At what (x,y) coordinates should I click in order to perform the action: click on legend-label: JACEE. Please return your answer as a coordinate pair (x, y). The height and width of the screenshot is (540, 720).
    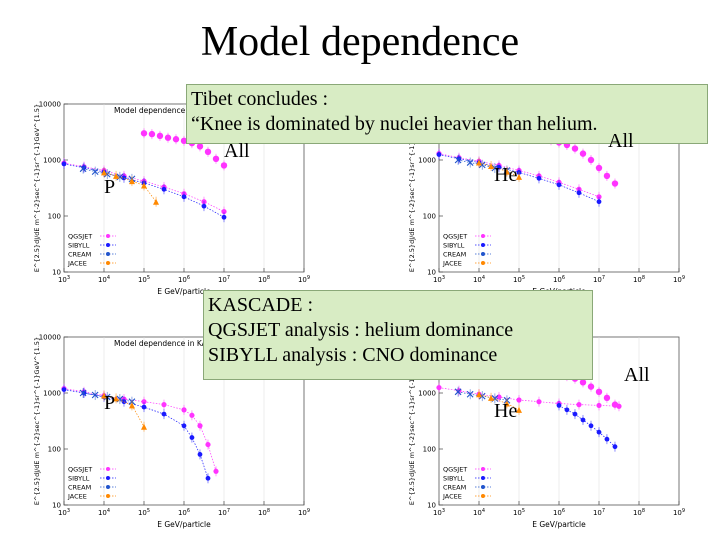
    Looking at the image, I should click on (77, 497).